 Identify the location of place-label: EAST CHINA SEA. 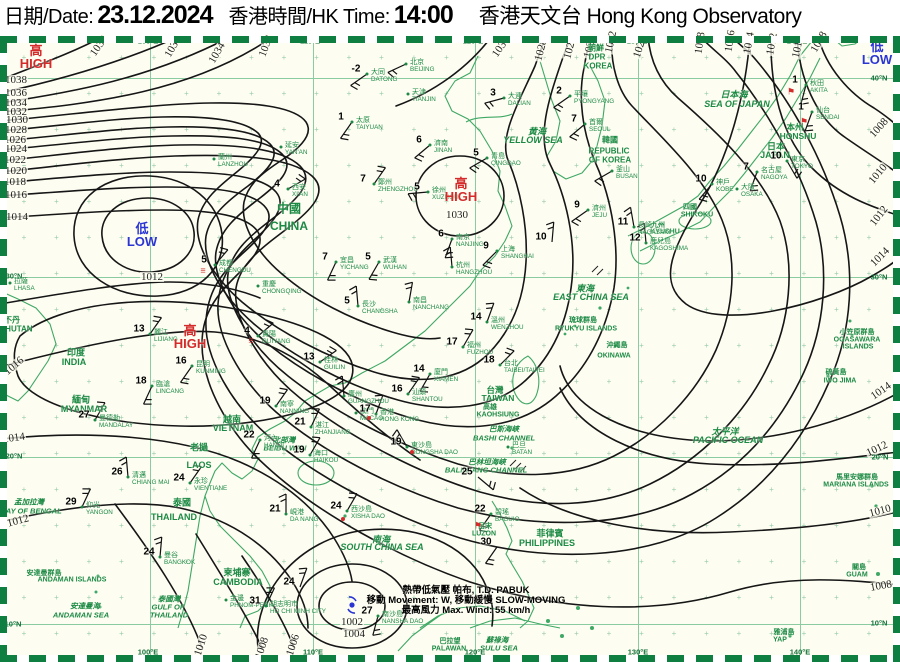
(591, 297).